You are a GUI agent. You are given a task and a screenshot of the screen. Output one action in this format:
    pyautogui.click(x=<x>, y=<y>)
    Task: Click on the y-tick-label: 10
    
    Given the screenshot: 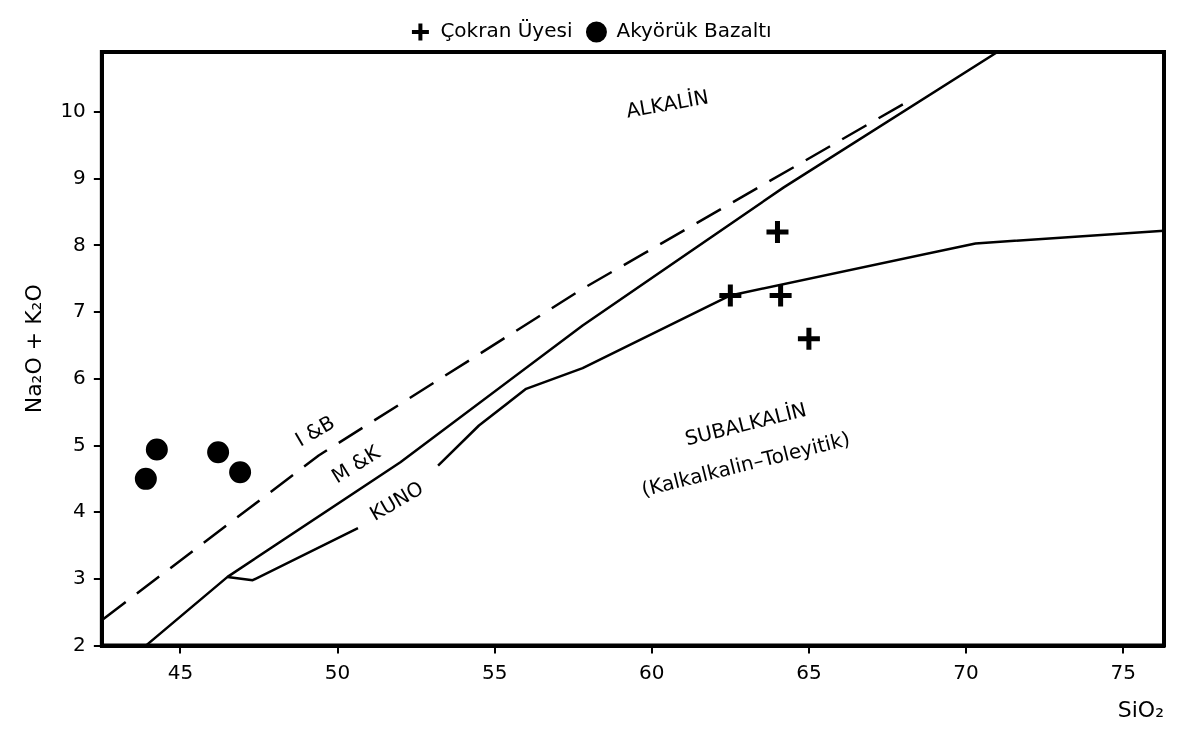 What is the action you would take?
    pyautogui.click(x=73, y=110)
    